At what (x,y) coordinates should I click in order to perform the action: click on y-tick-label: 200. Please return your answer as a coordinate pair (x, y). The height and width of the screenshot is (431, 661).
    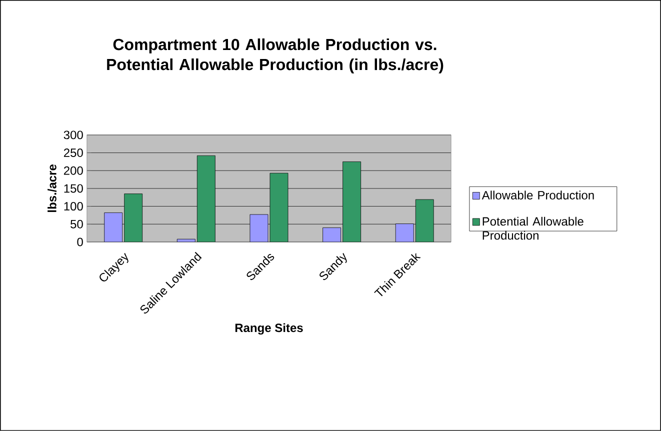
    Looking at the image, I should click on (73, 170).